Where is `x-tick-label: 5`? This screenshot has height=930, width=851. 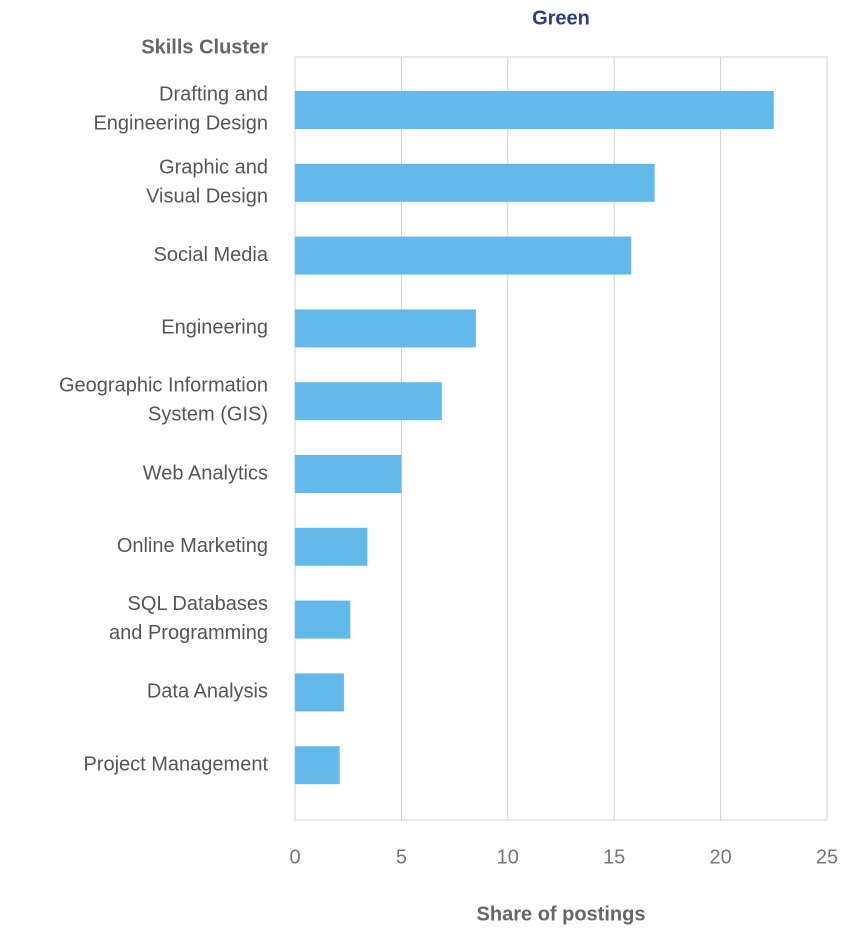
x-tick-label: 5 is located at coordinates (401, 857).